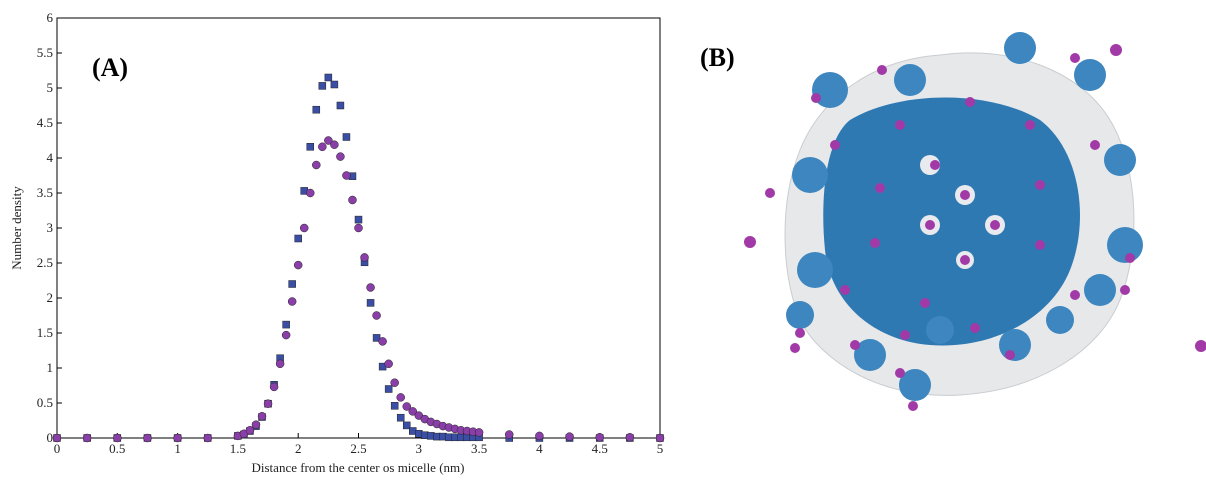 The width and height of the screenshot is (1206, 483). Describe the element at coordinates (479, 448) in the screenshot. I see `x-tick-label: 3.5` at that location.